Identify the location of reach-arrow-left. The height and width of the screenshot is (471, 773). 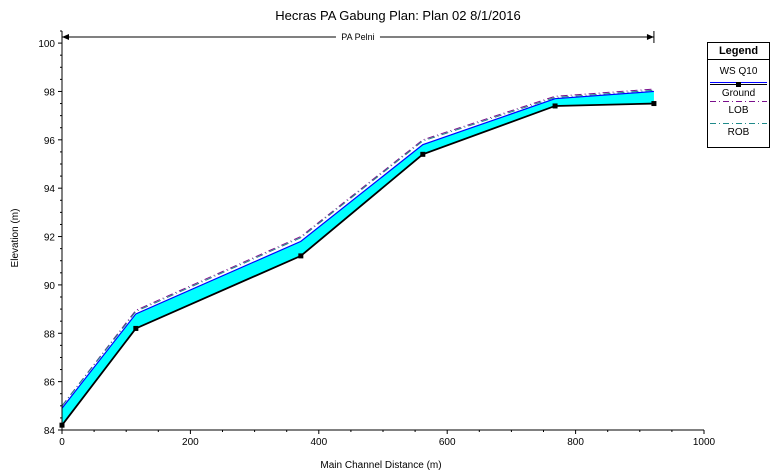
(65, 37).